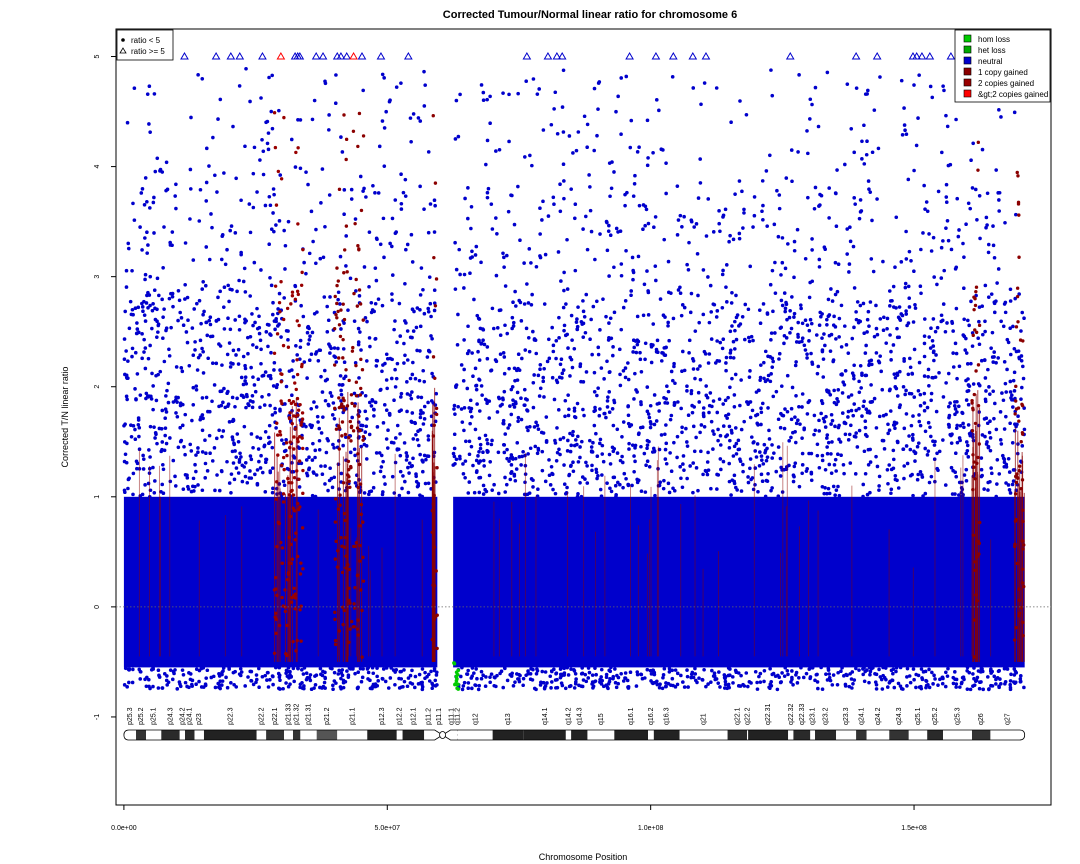  Describe the element at coordinates (508, 719) in the screenshot. I see `band-label-23: q13` at that location.